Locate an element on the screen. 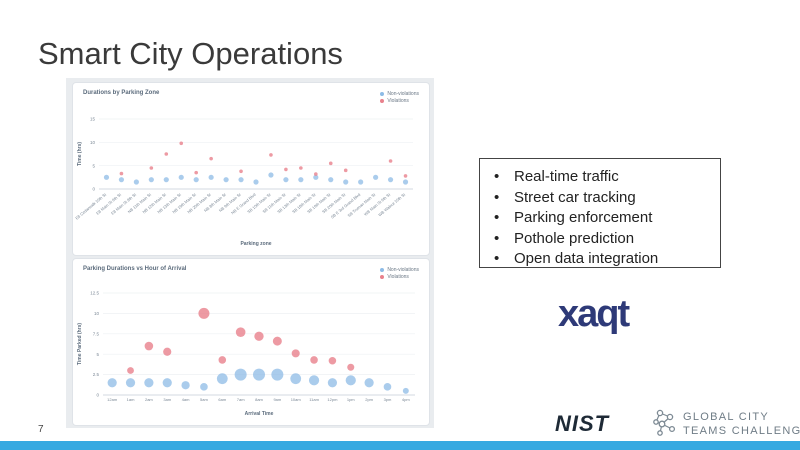 The image size is (800, 450). nist-wordmark: NIST is located at coordinates (582, 423).